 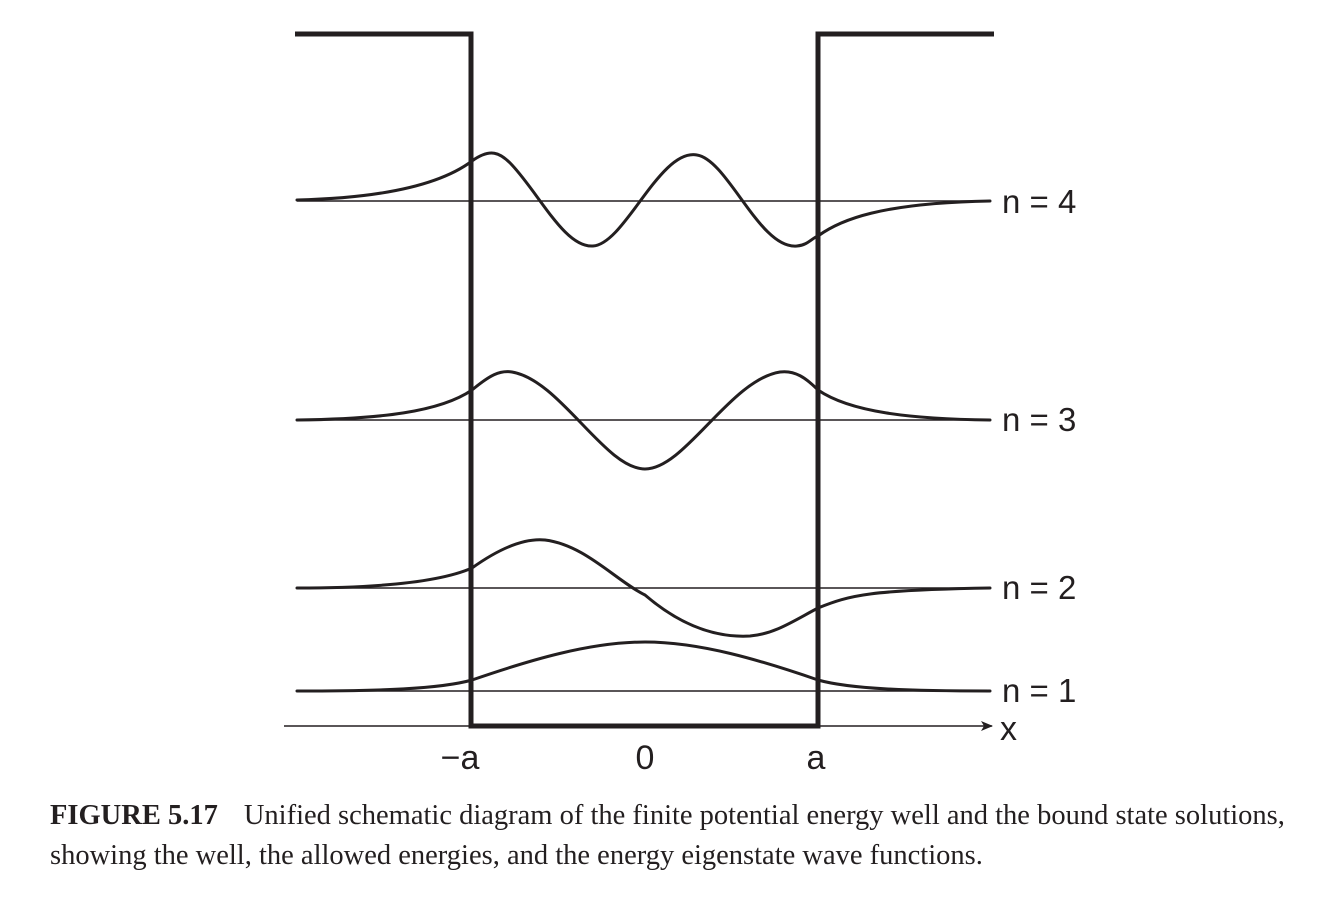 What do you see at coordinates (134, 815) in the screenshot?
I see `figure-number: FIGURE 5.17` at bounding box center [134, 815].